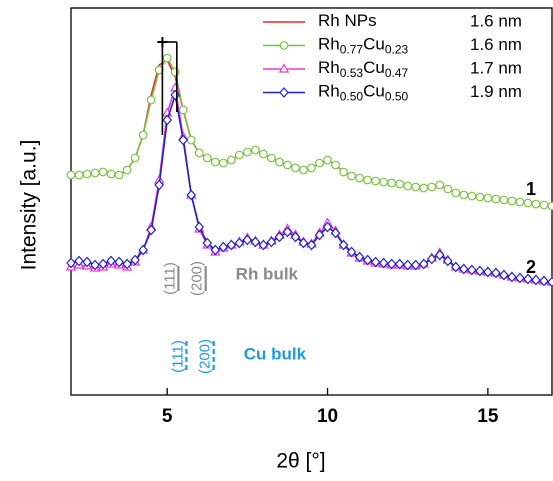 This screenshot has height=481, width=553. Describe the element at coordinates (347, 20) in the screenshot. I see `legend-label: Rh NPs` at that location.